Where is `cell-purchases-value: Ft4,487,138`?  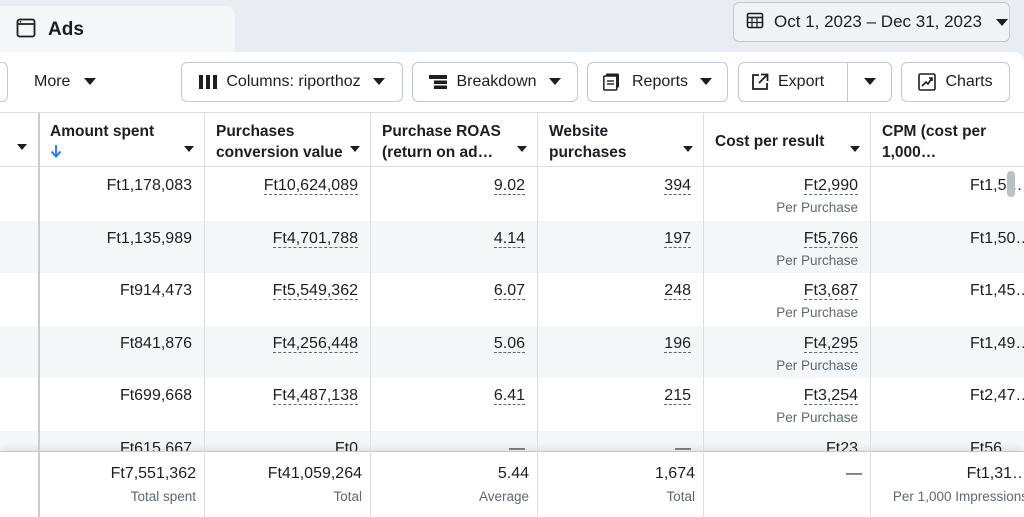 cell-purchases-value: Ft4,487,138 is located at coordinates (315, 396).